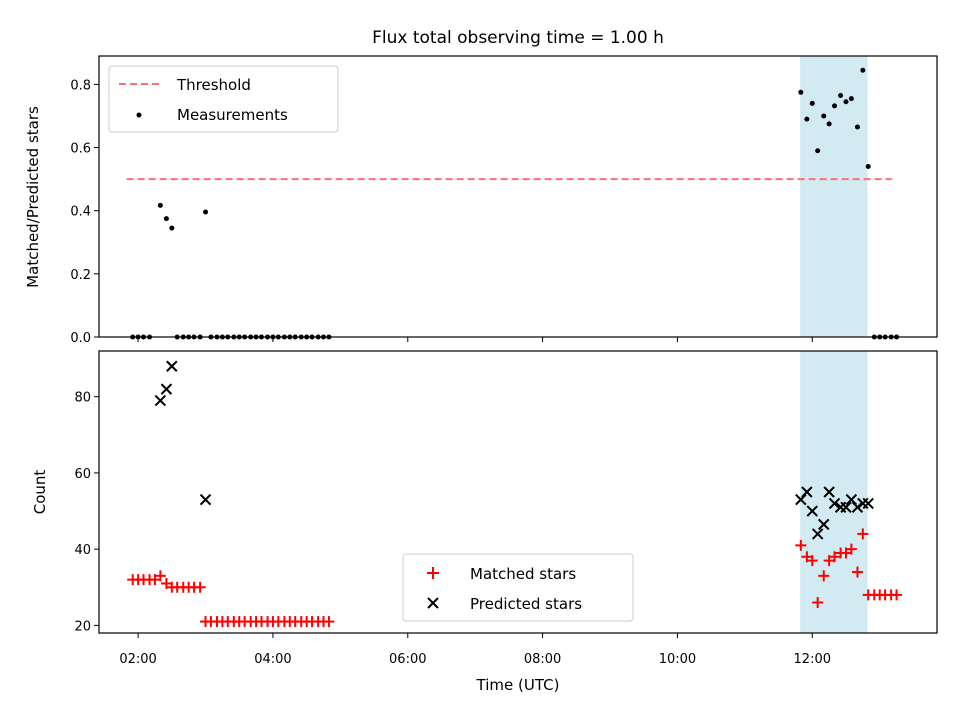 The image size is (960, 720). I want to click on legend-matched-label: Matched stars, so click(523, 574).